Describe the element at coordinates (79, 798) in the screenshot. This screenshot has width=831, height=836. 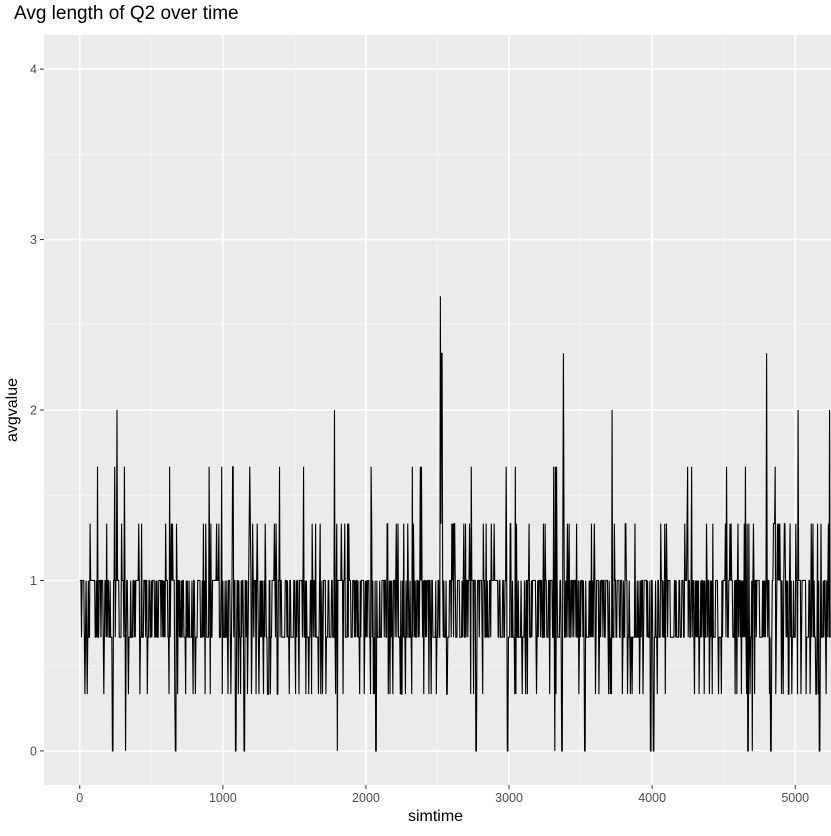
I see `x-tick-label: 0` at that location.